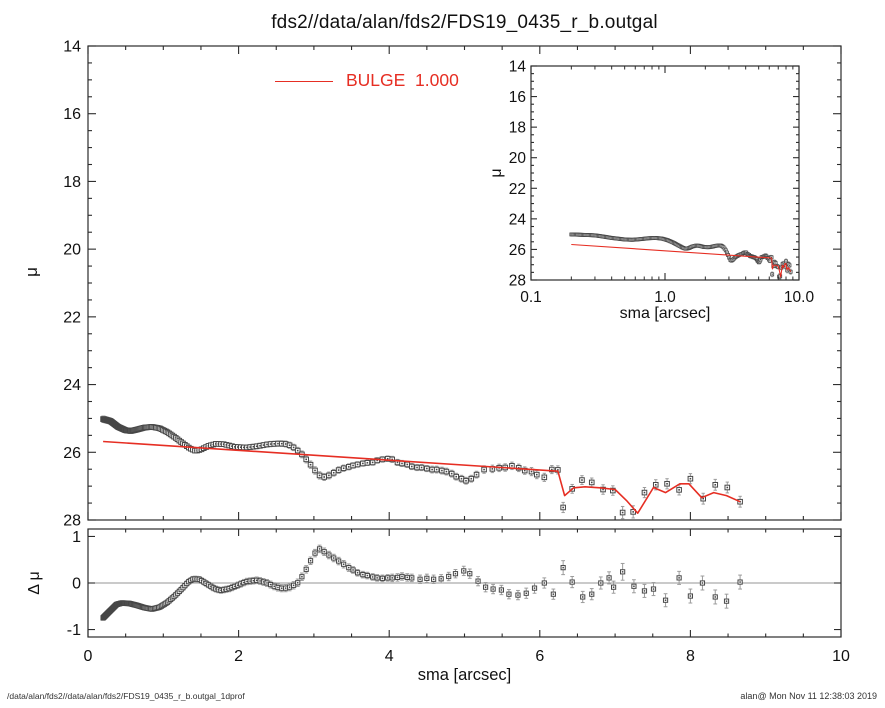  I want to click on svg-text: 1.0, so click(665, 297).